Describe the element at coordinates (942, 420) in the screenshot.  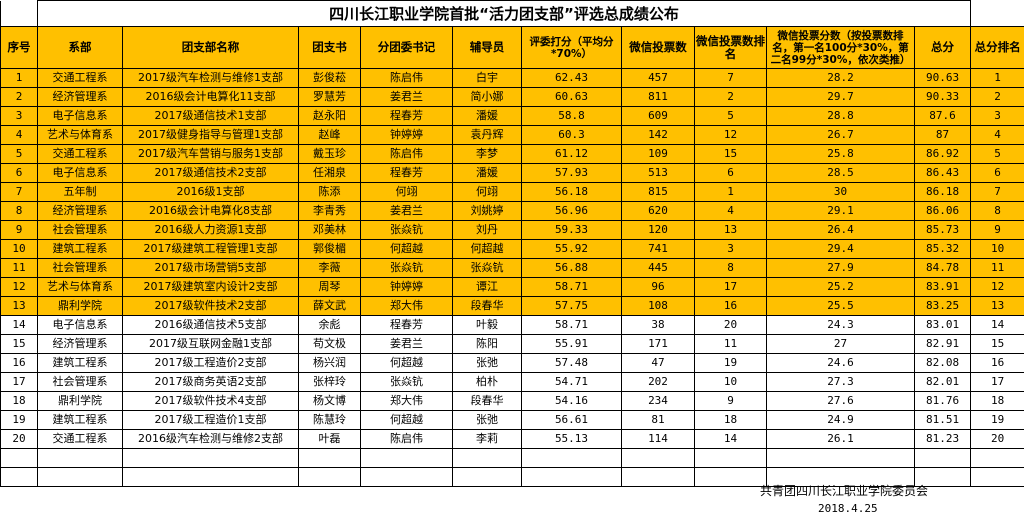
I see `cell-total: 81.51` at that location.